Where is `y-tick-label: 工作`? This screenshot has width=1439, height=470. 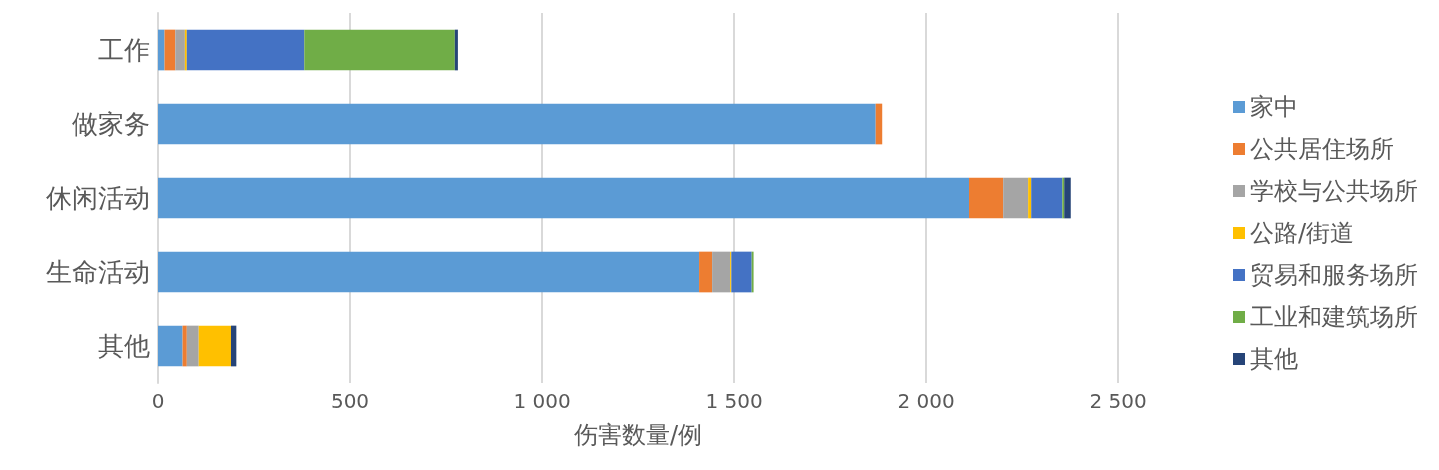
y-tick-label: 工作 is located at coordinates (124, 50).